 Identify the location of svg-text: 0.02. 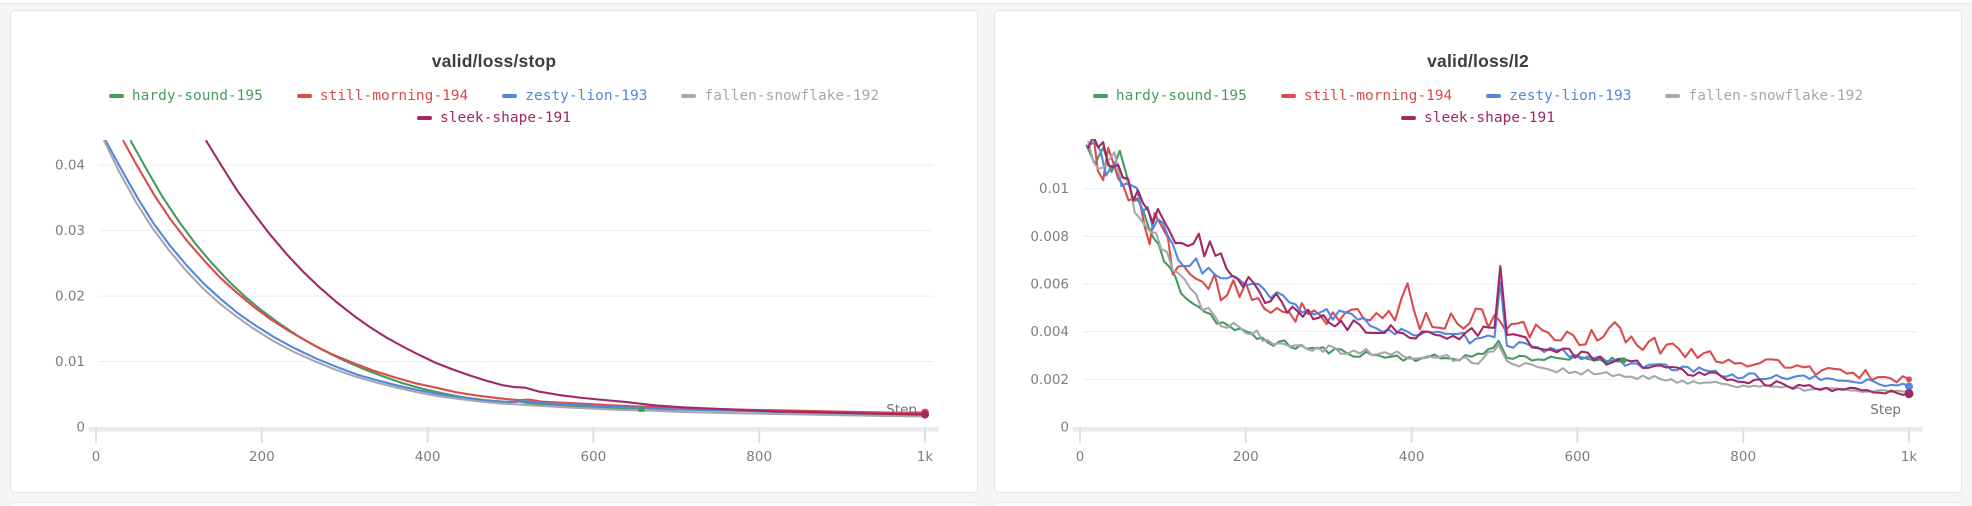
(70, 297).